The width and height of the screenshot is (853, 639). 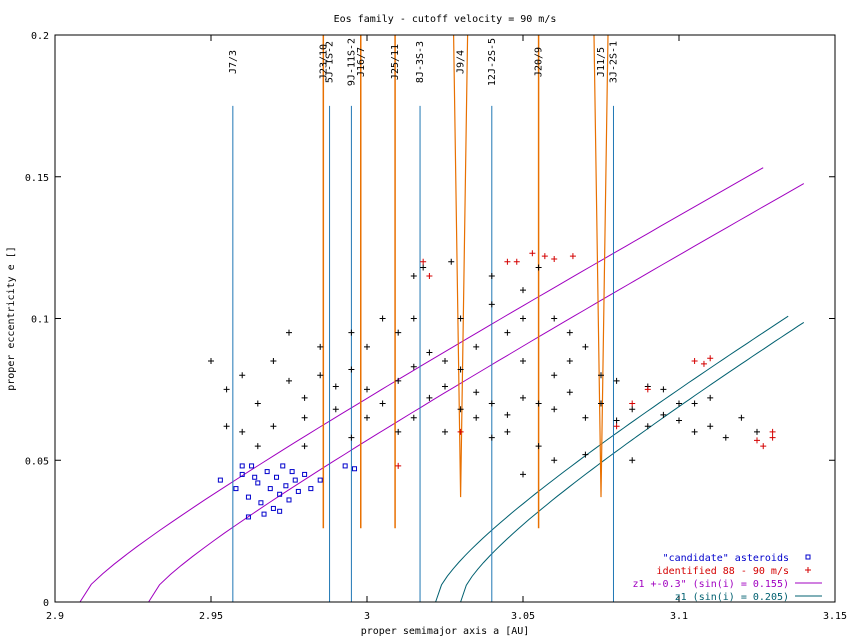 I want to click on y-tick-label: 0.05, so click(x=37, y=461).